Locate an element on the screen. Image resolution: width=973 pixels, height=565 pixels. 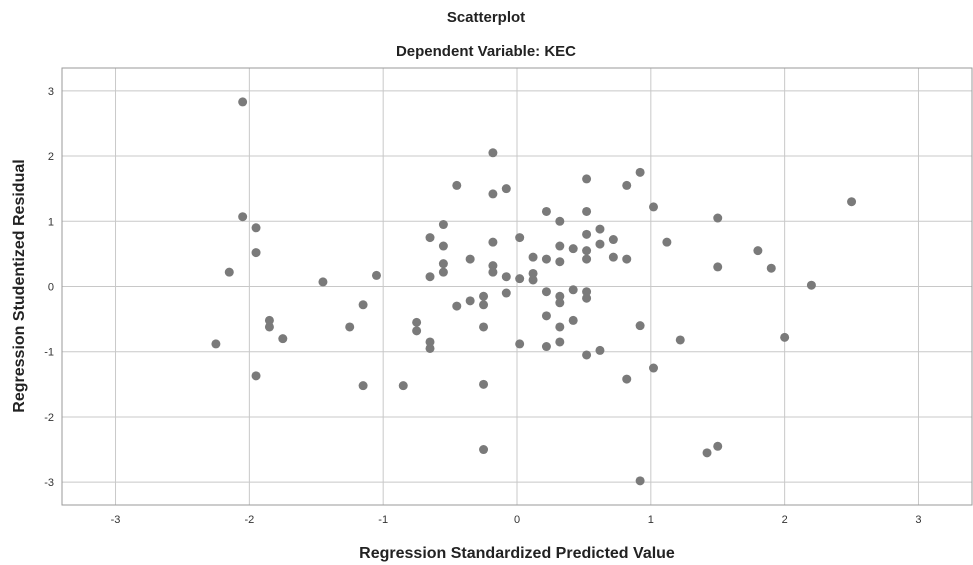
y-axis-label: Regression Studentized Residual is located at coordinates (19, 285).